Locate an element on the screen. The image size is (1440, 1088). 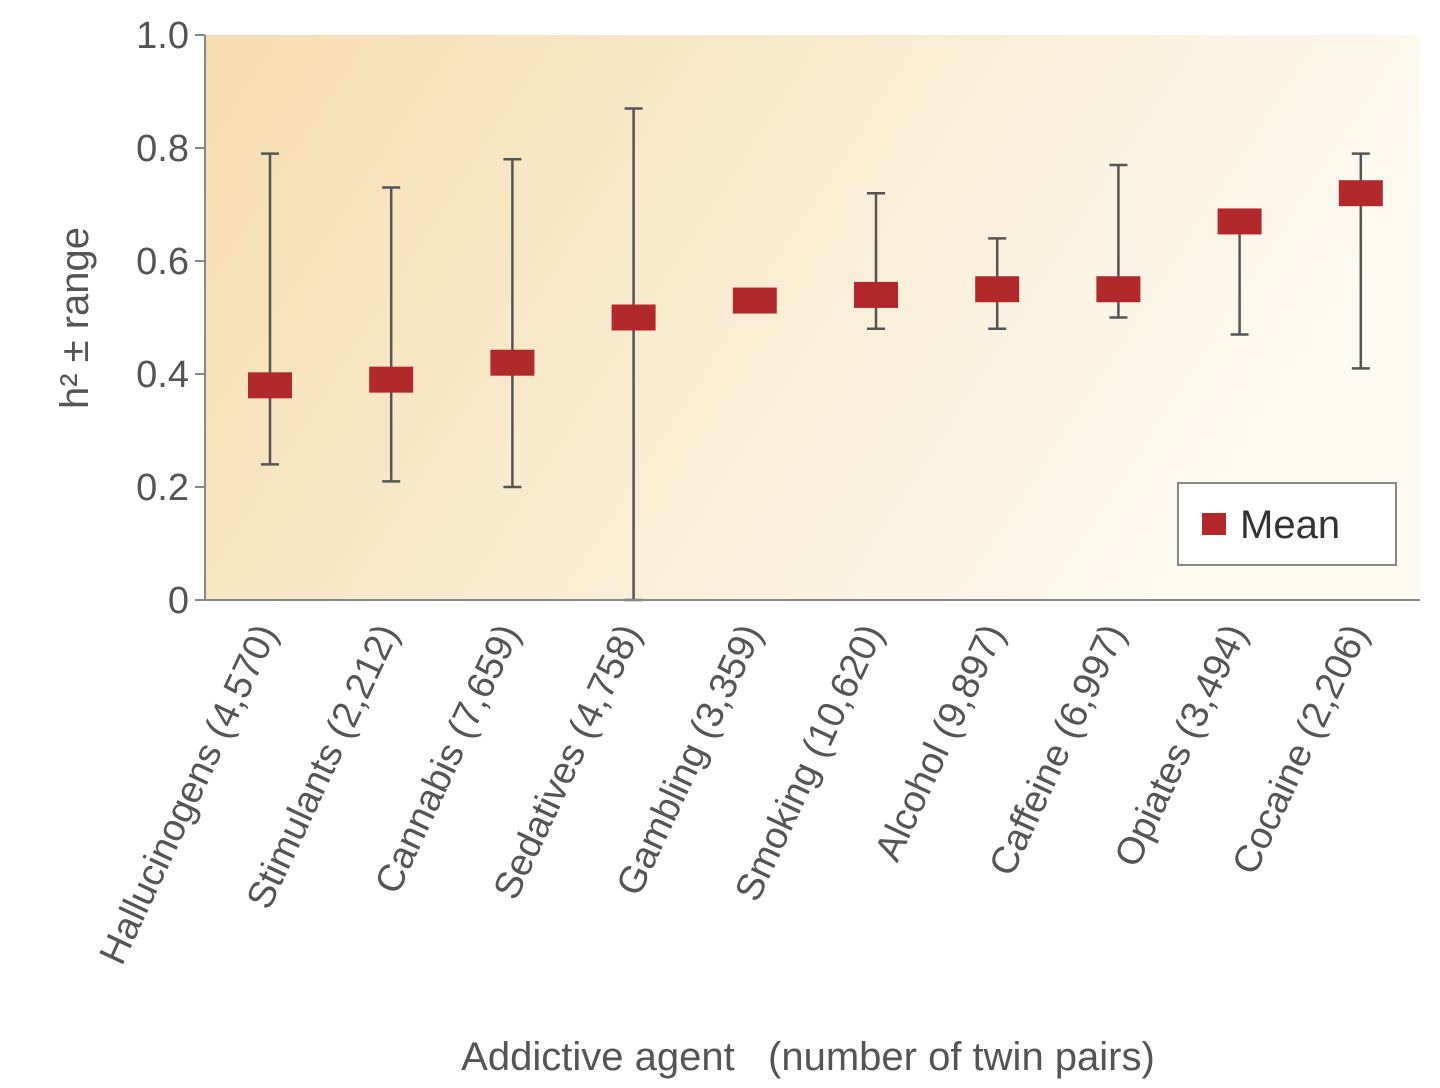
legend: Mean is located at coordinates (1287, 524).